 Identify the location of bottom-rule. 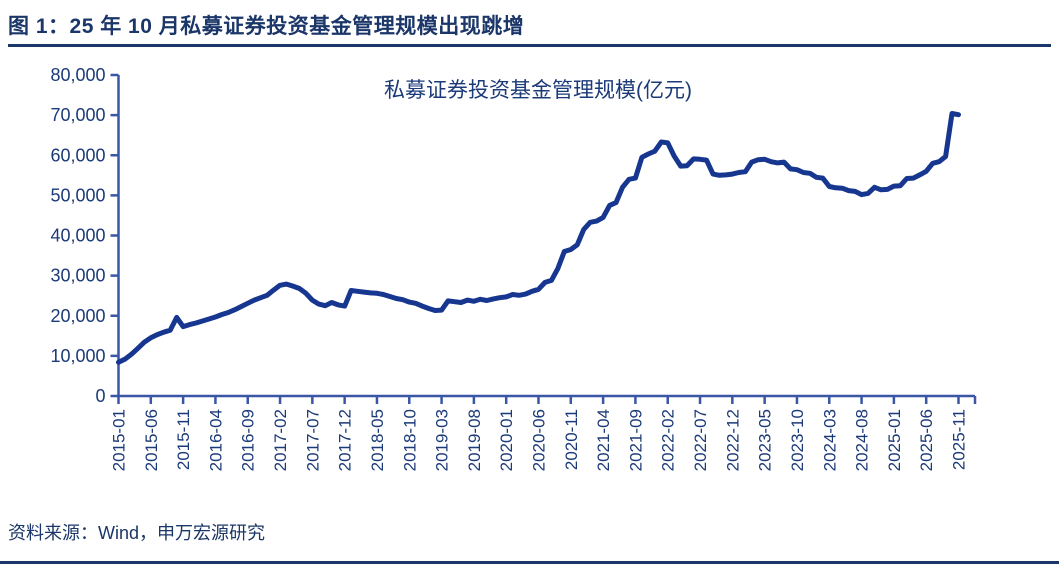
(529, 562).